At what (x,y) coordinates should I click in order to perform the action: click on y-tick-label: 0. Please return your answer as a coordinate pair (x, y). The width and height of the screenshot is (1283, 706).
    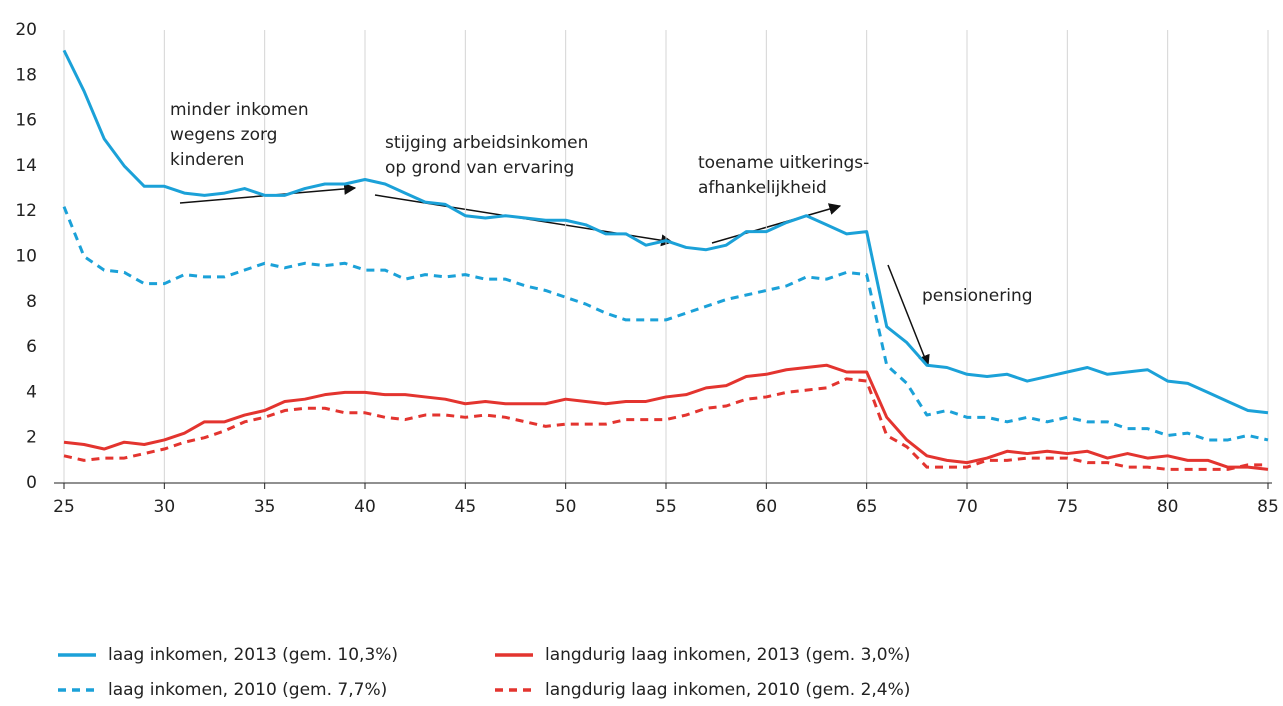
    Looking at the image, I should click on (31, 483).